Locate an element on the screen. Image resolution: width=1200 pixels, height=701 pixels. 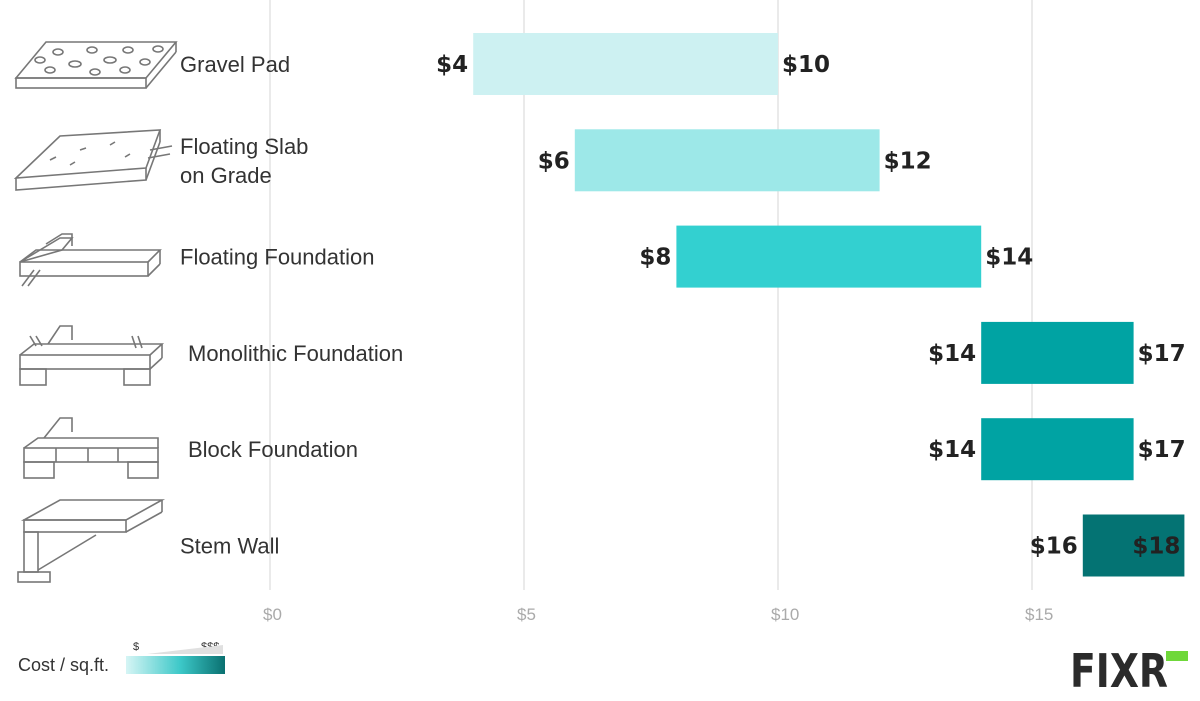
fixr-logo: FIXR is located at coordinates (1129, 668).